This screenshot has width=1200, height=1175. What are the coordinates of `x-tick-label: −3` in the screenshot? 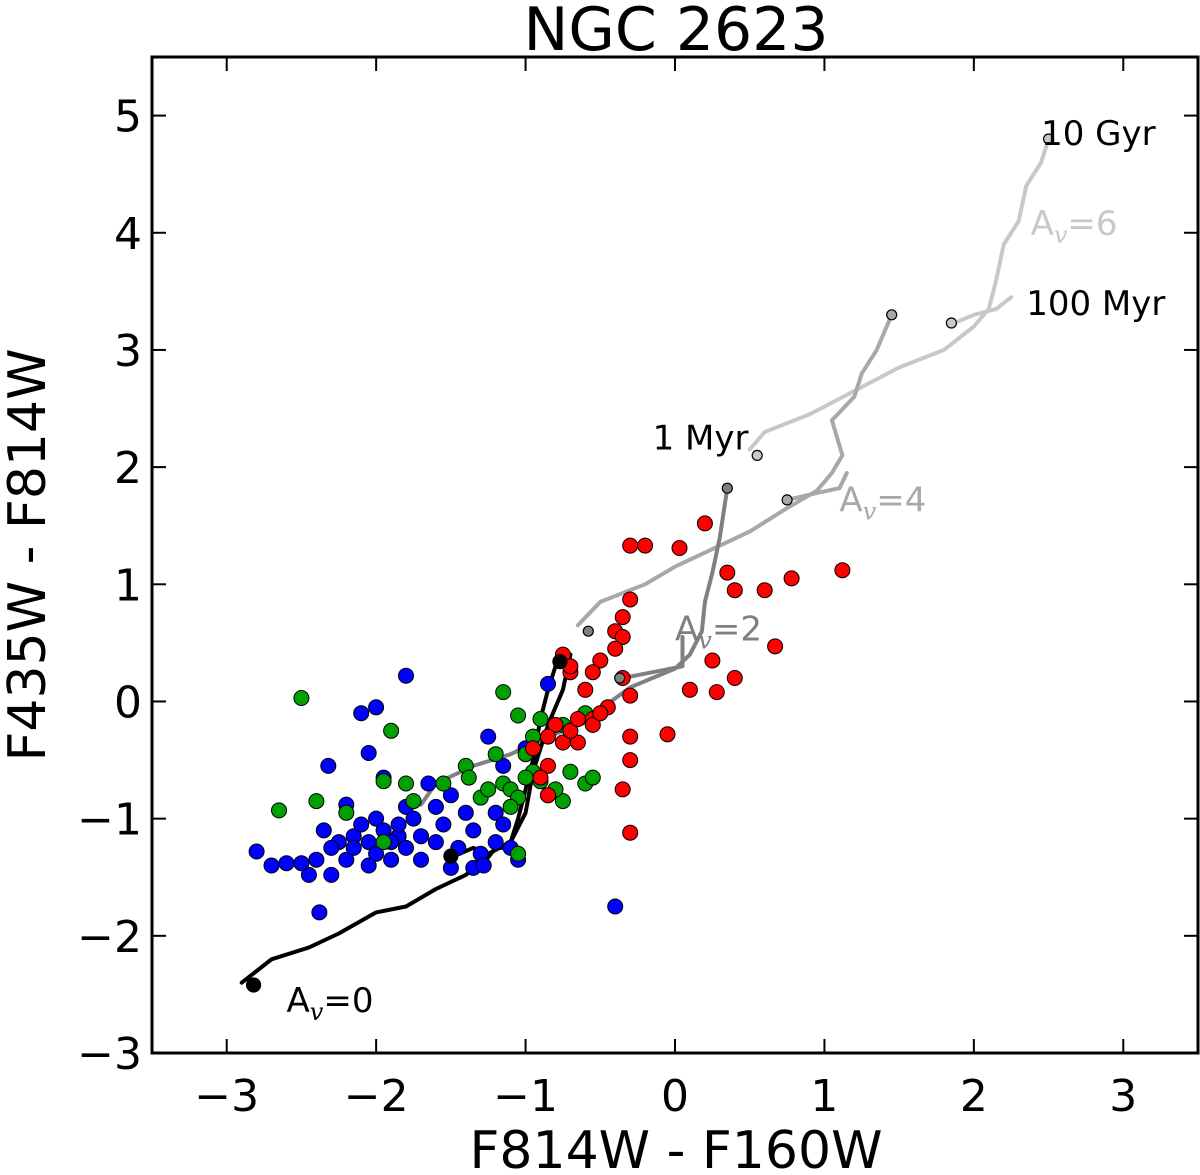 It's located at (226, 1096).